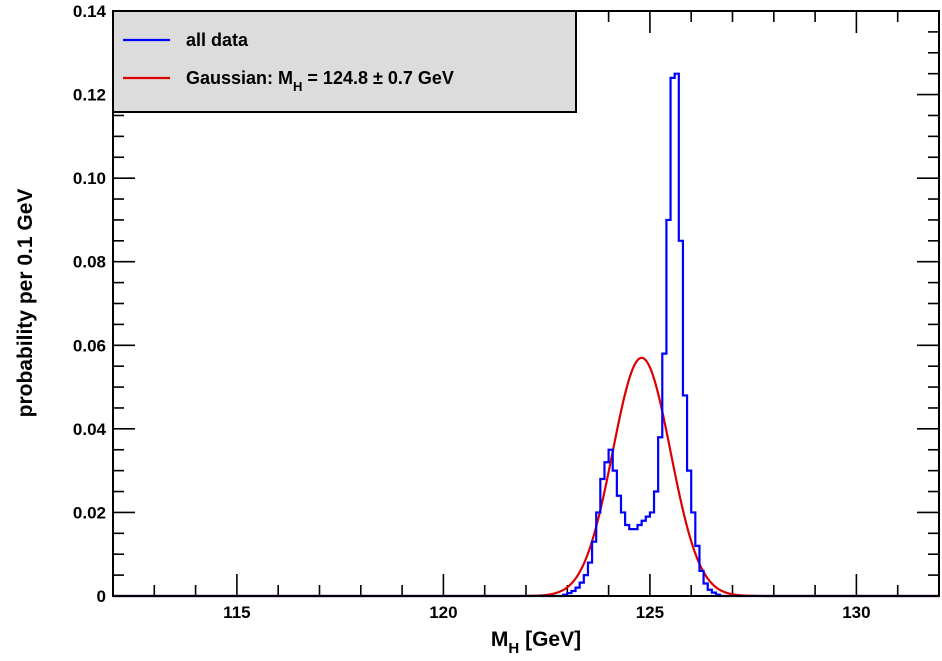 This screenshot has height=661, width=942. I want to click on x-tick-labels: 115 120 125 130, so click(546, 612).